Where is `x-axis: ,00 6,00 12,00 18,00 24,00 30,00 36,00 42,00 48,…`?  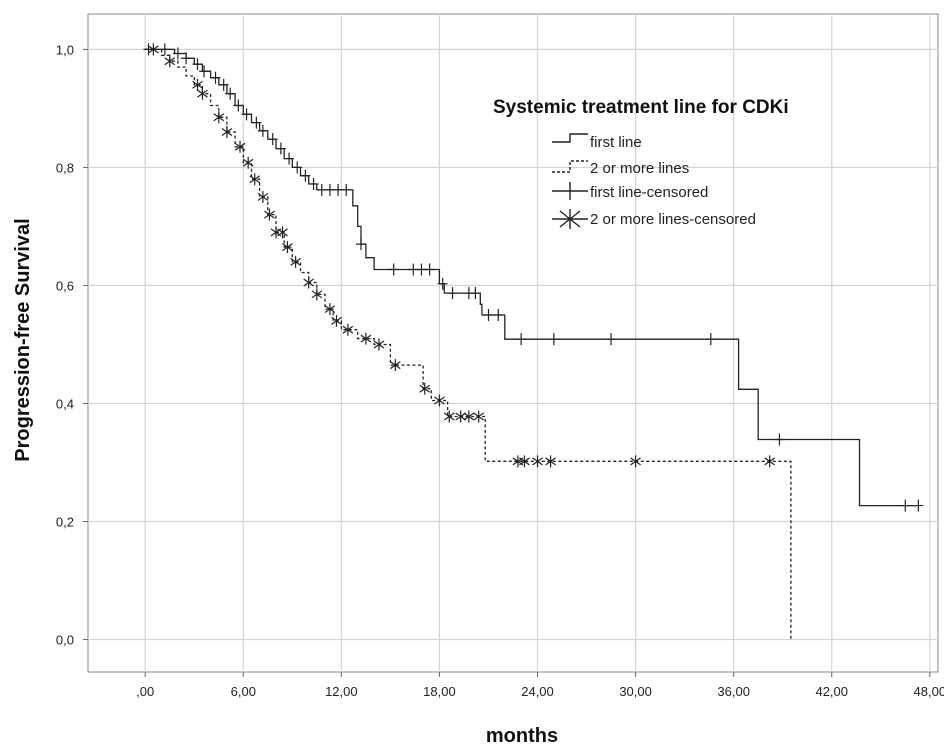
x-axis: ,00 6,00 12,00 18,00 24,00 30,00 36,00 42,00 48,… is located at coordinates (540, 685).